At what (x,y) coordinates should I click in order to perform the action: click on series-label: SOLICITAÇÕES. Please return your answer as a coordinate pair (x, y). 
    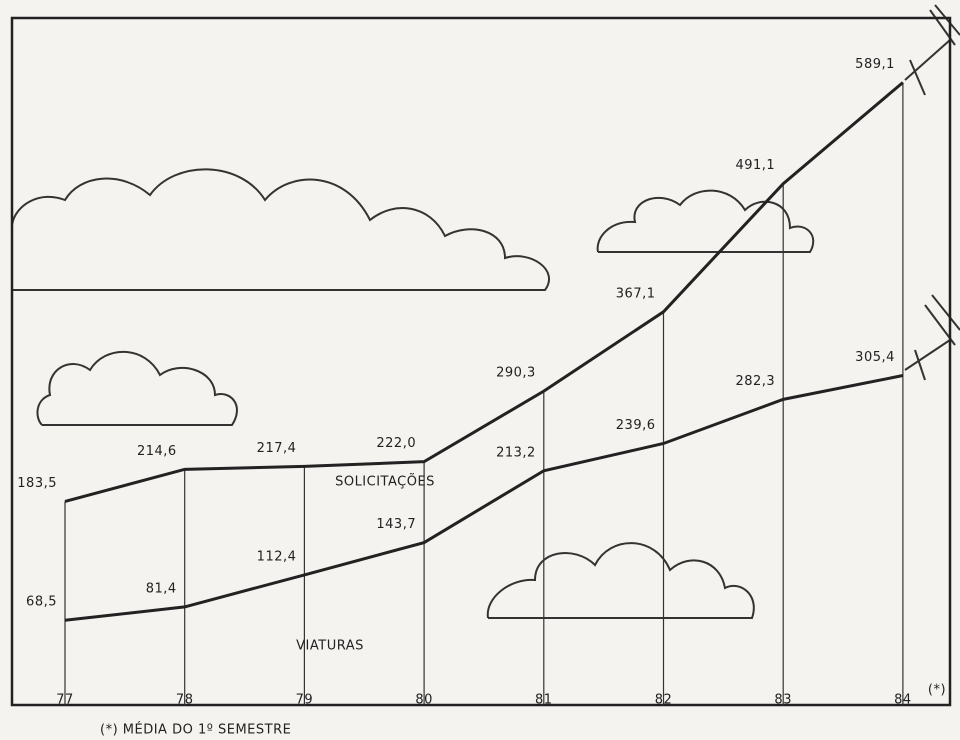
    Looking at the image, I should click on (385, 482).